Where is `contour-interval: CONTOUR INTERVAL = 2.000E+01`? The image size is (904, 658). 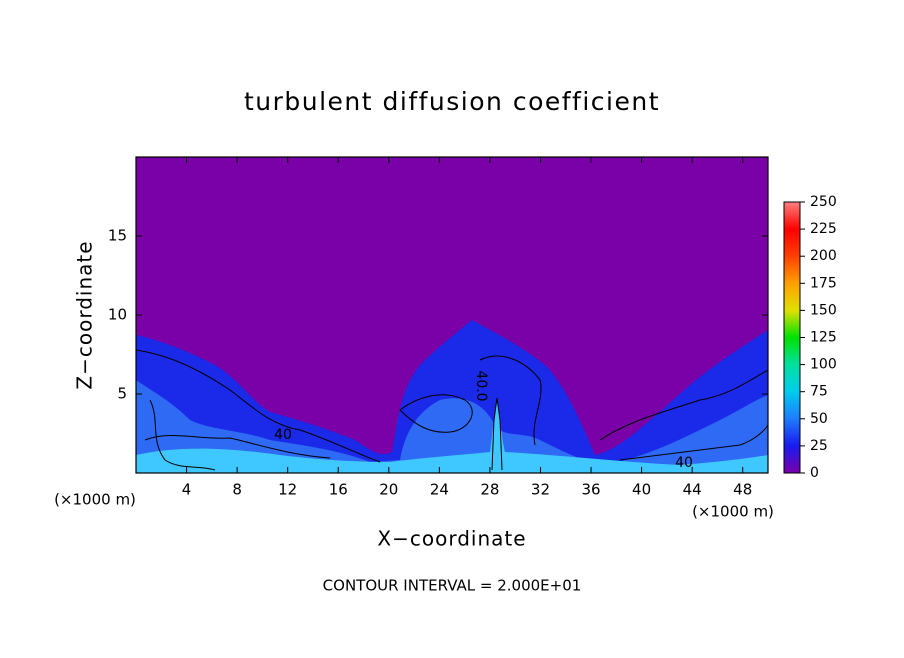
contour-interval: CONTOUR INTERVAL = 2.000E+01 is located at coordinates (452, 586).